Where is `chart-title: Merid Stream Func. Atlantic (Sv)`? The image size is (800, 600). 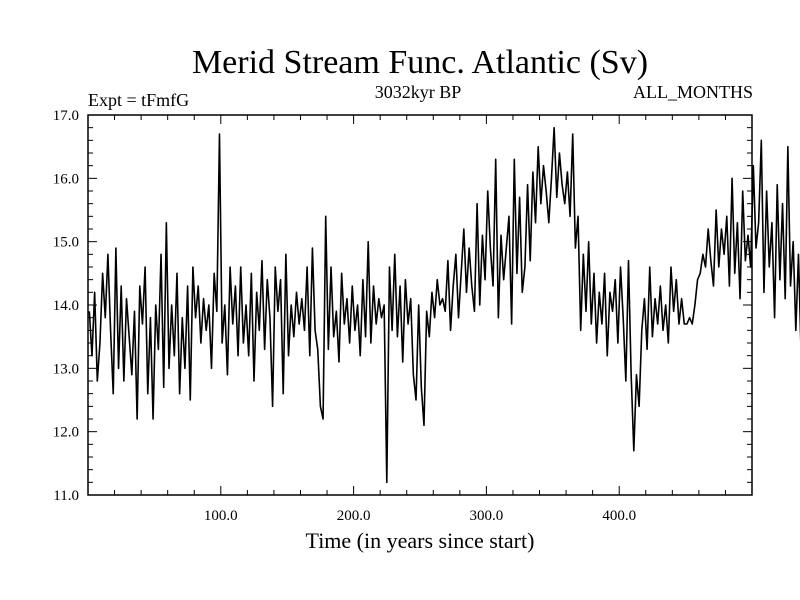
chart-title: Merid Stream Func. Atlantic (Sv) is located at coordinates (420, 62).